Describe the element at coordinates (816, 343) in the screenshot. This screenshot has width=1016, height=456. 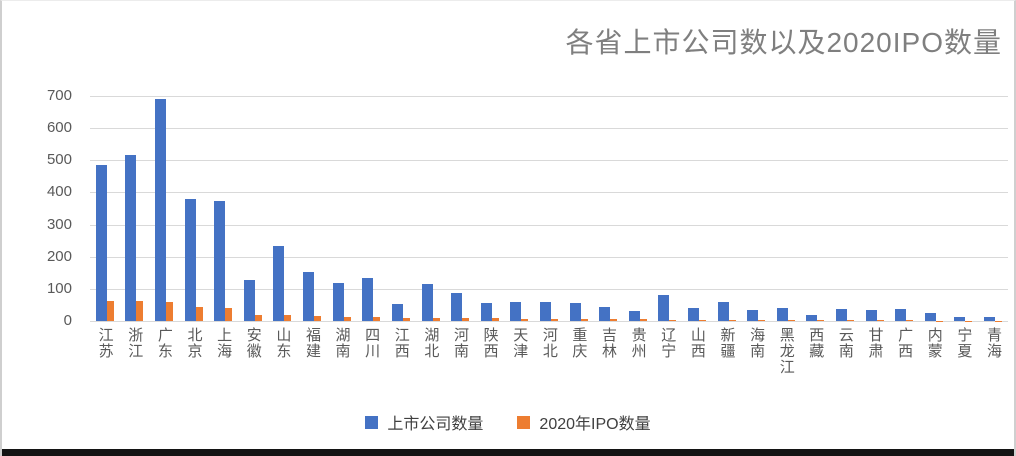
I see `x-axis-label: 西藏` at that location.